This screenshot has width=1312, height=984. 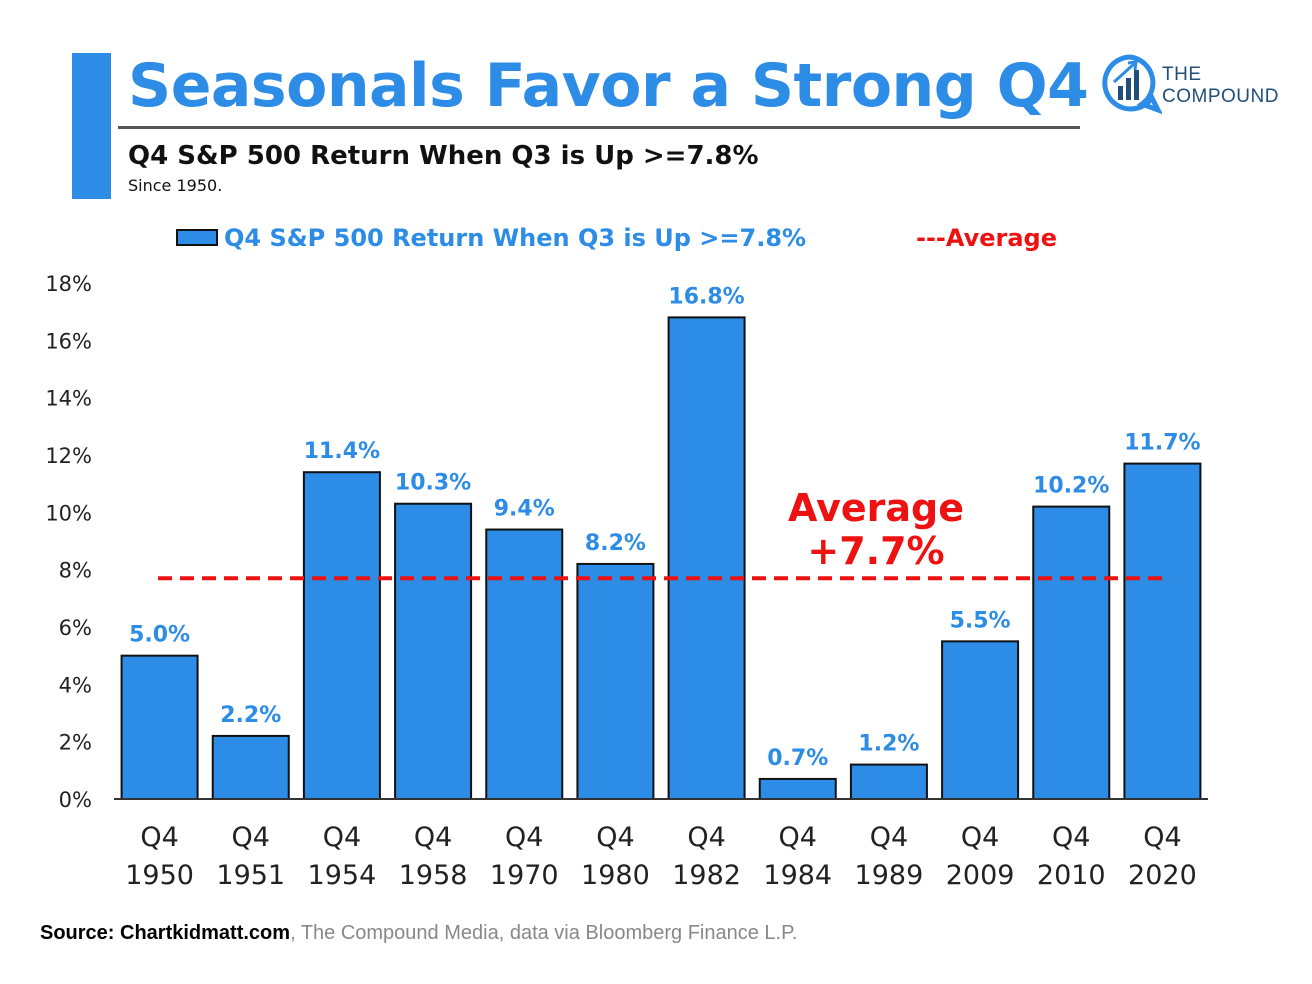 I want to click on legend-swatch, so click(x=197, y=237).